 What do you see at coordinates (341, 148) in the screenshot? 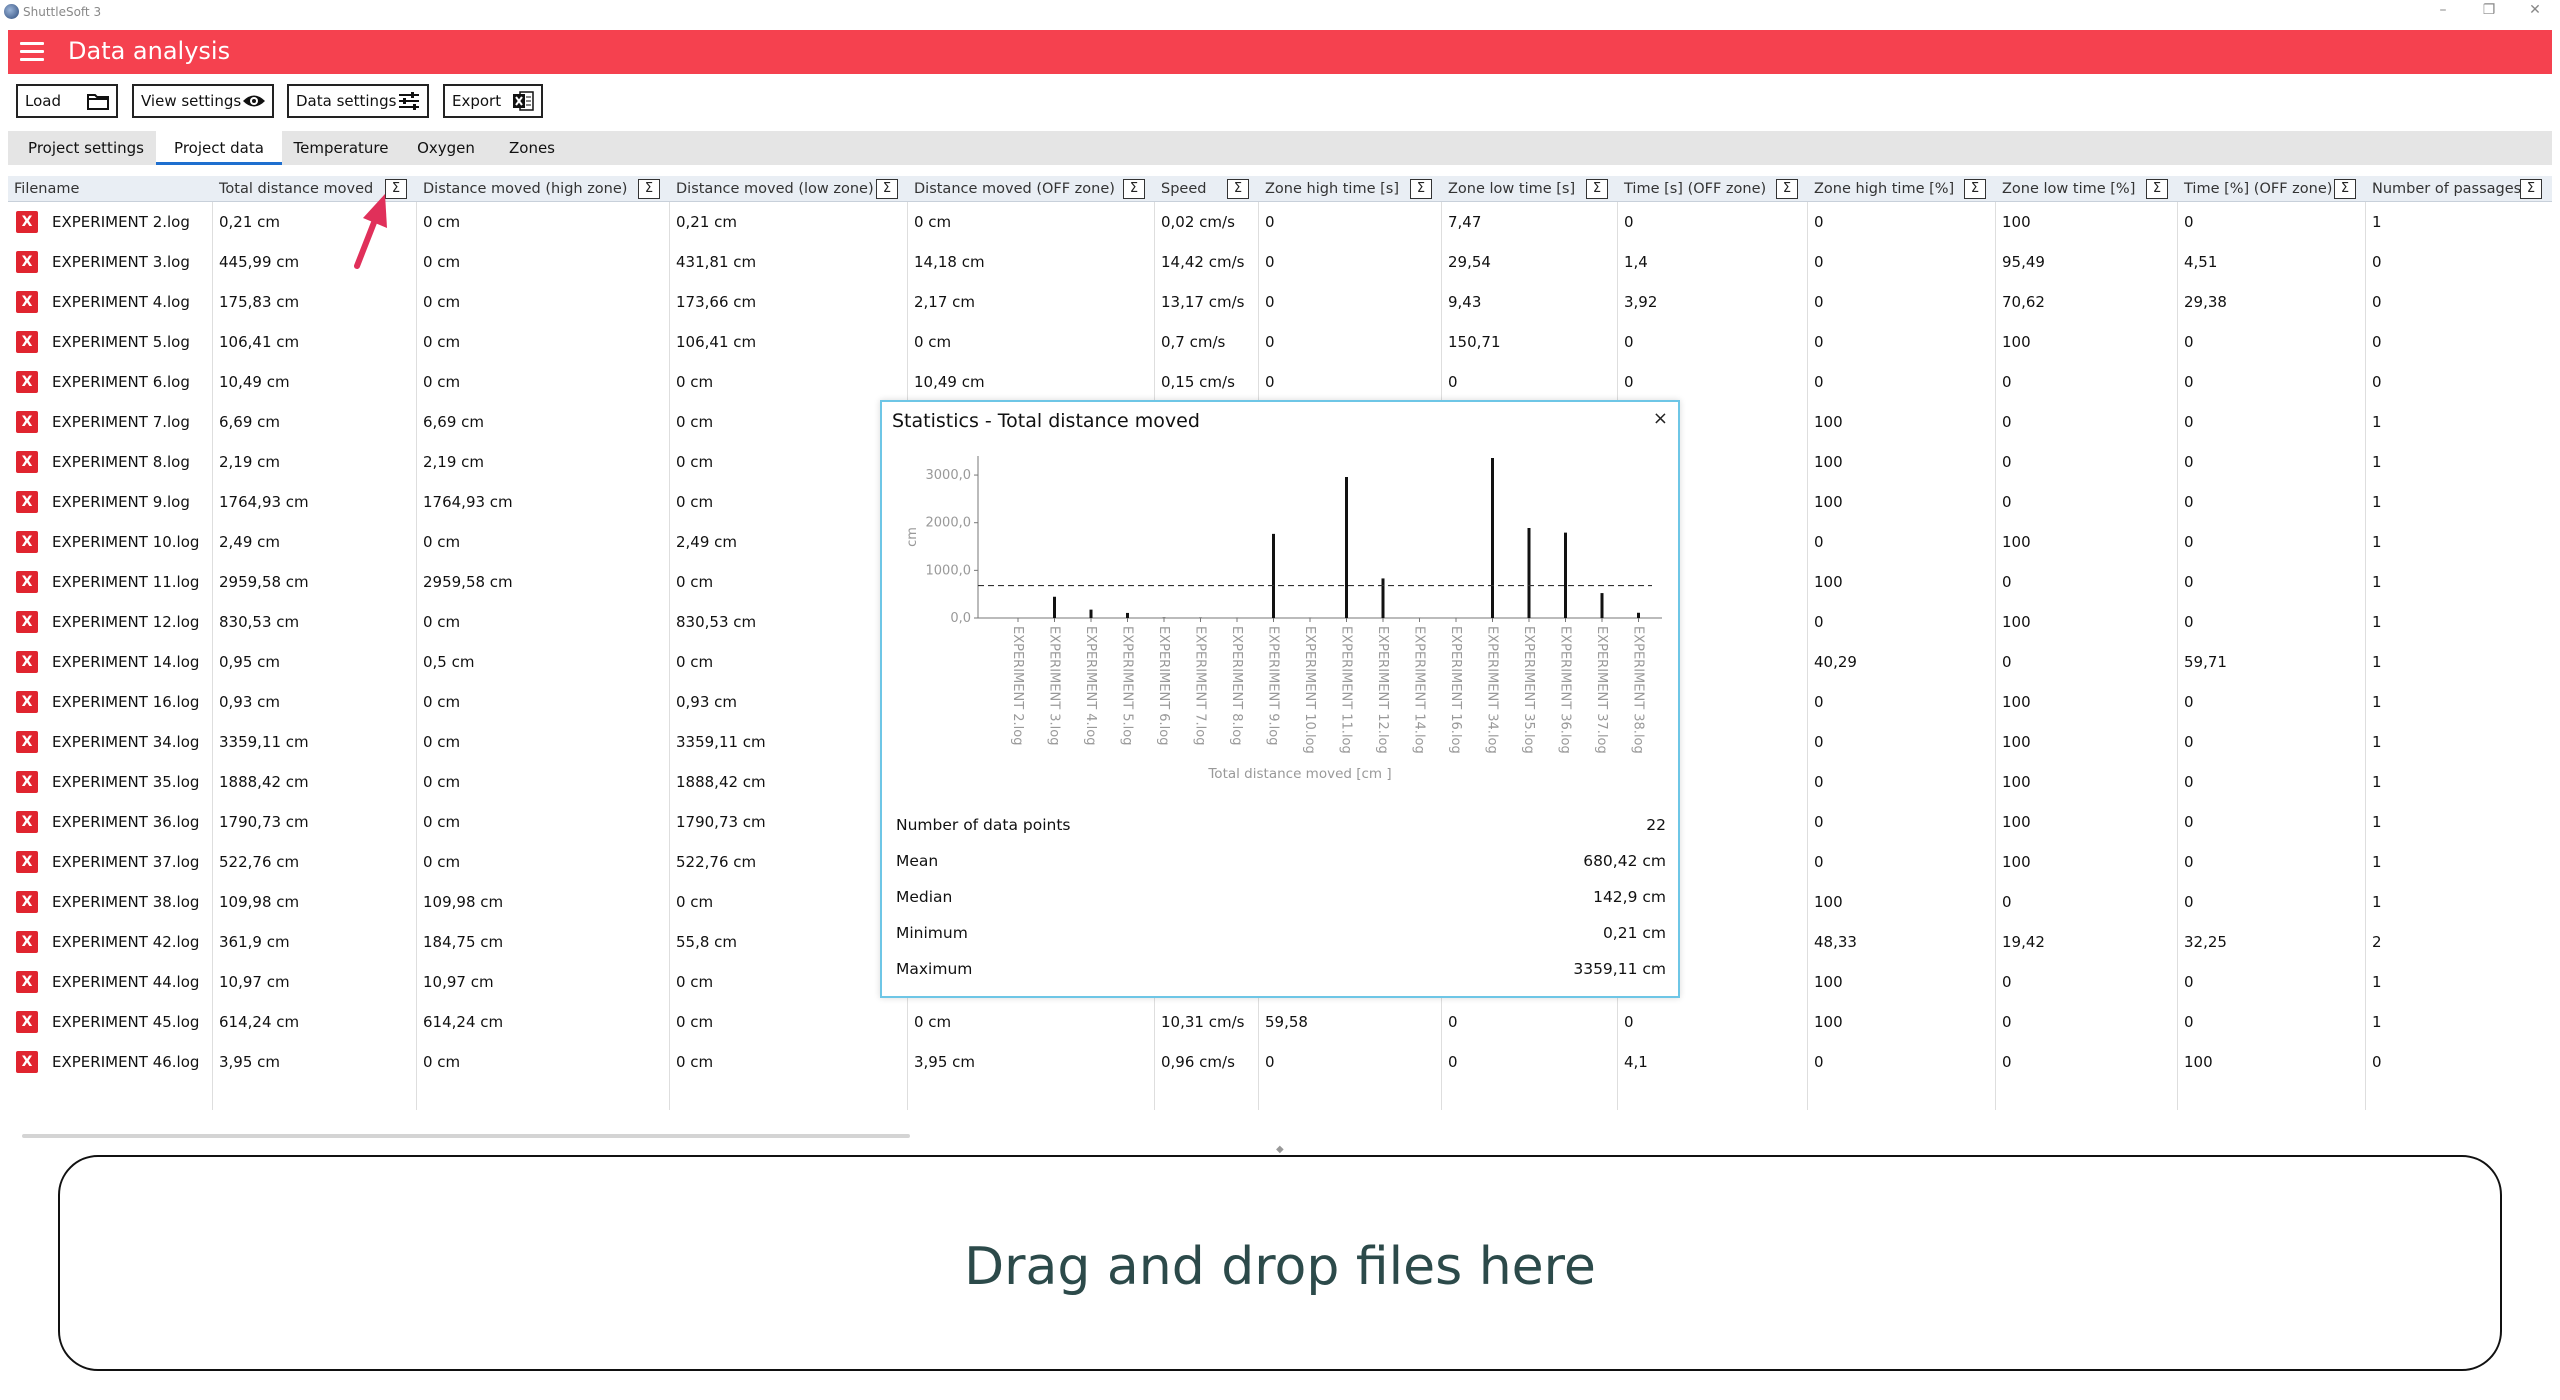
I see `tab-temperature: Temperature` at bounding box center [341, 148].